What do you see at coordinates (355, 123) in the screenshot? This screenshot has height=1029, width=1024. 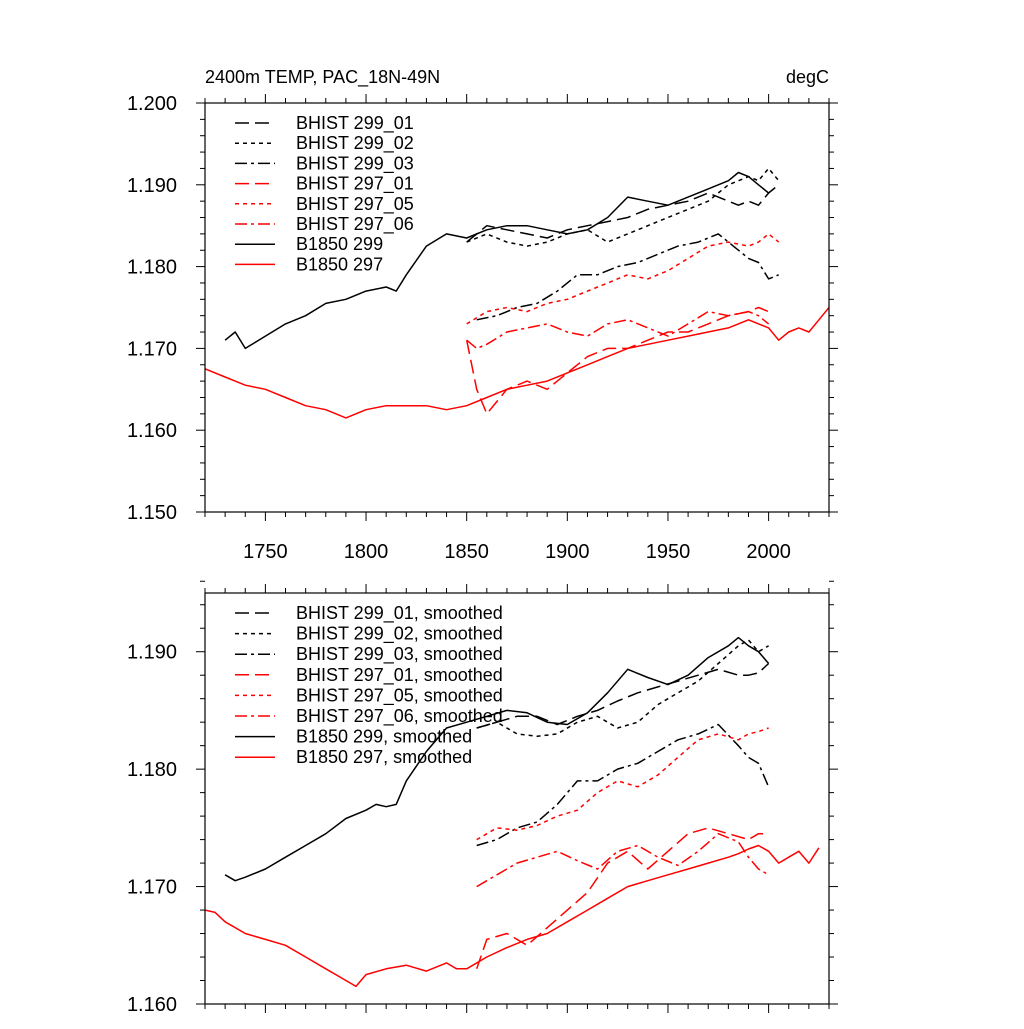 I see `panel1-legend-label-1: BHIST 299_01` at bounding box center [355, 123].